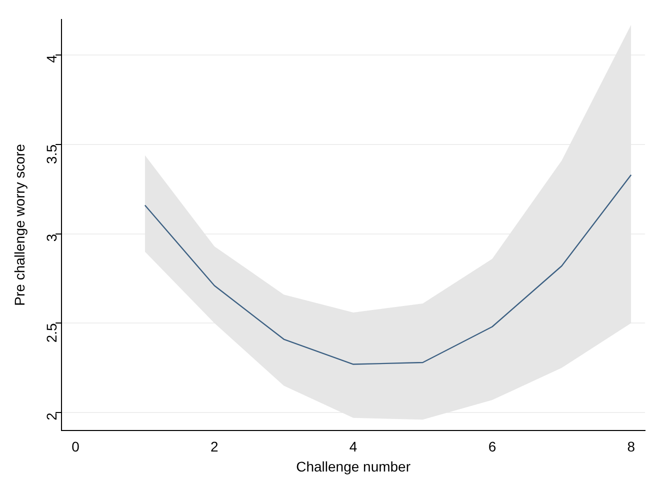  I want to click on x-tick-label: 8, so click(631, 446).